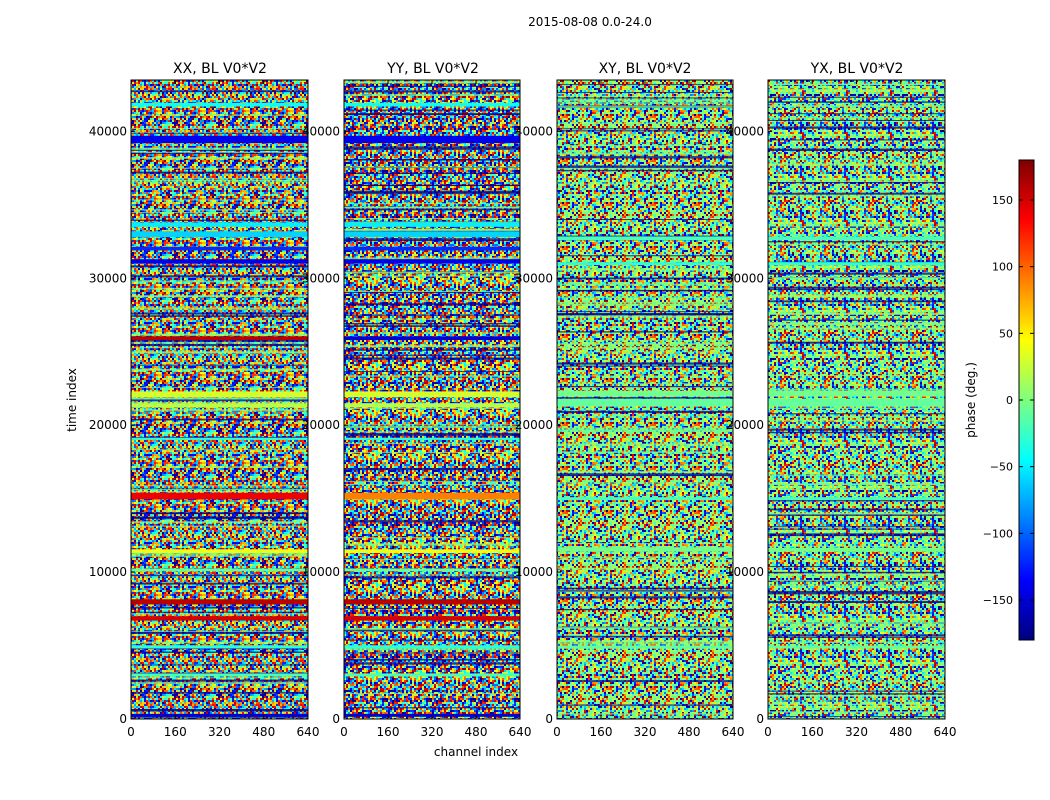  I want to click on heatmap-yy, so click(432, 399).